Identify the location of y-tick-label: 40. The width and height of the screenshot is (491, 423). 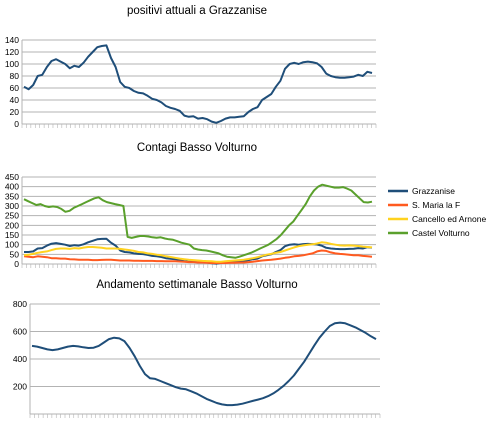
(15, 100).